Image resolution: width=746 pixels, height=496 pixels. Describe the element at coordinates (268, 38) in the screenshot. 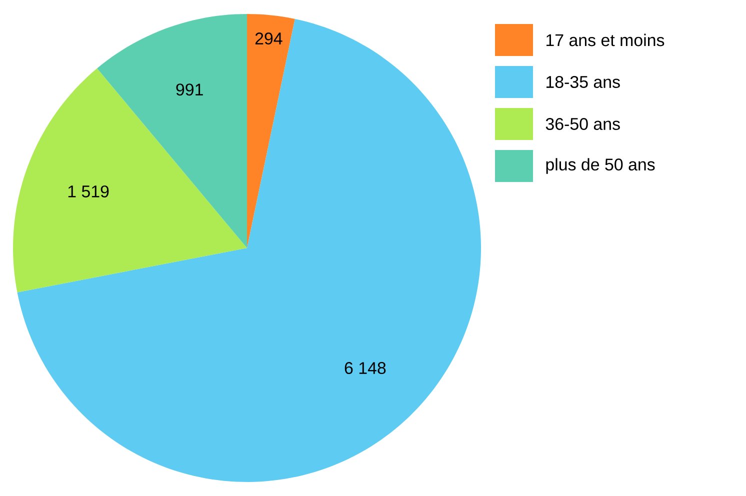

I see `data-label: 294` at that location.